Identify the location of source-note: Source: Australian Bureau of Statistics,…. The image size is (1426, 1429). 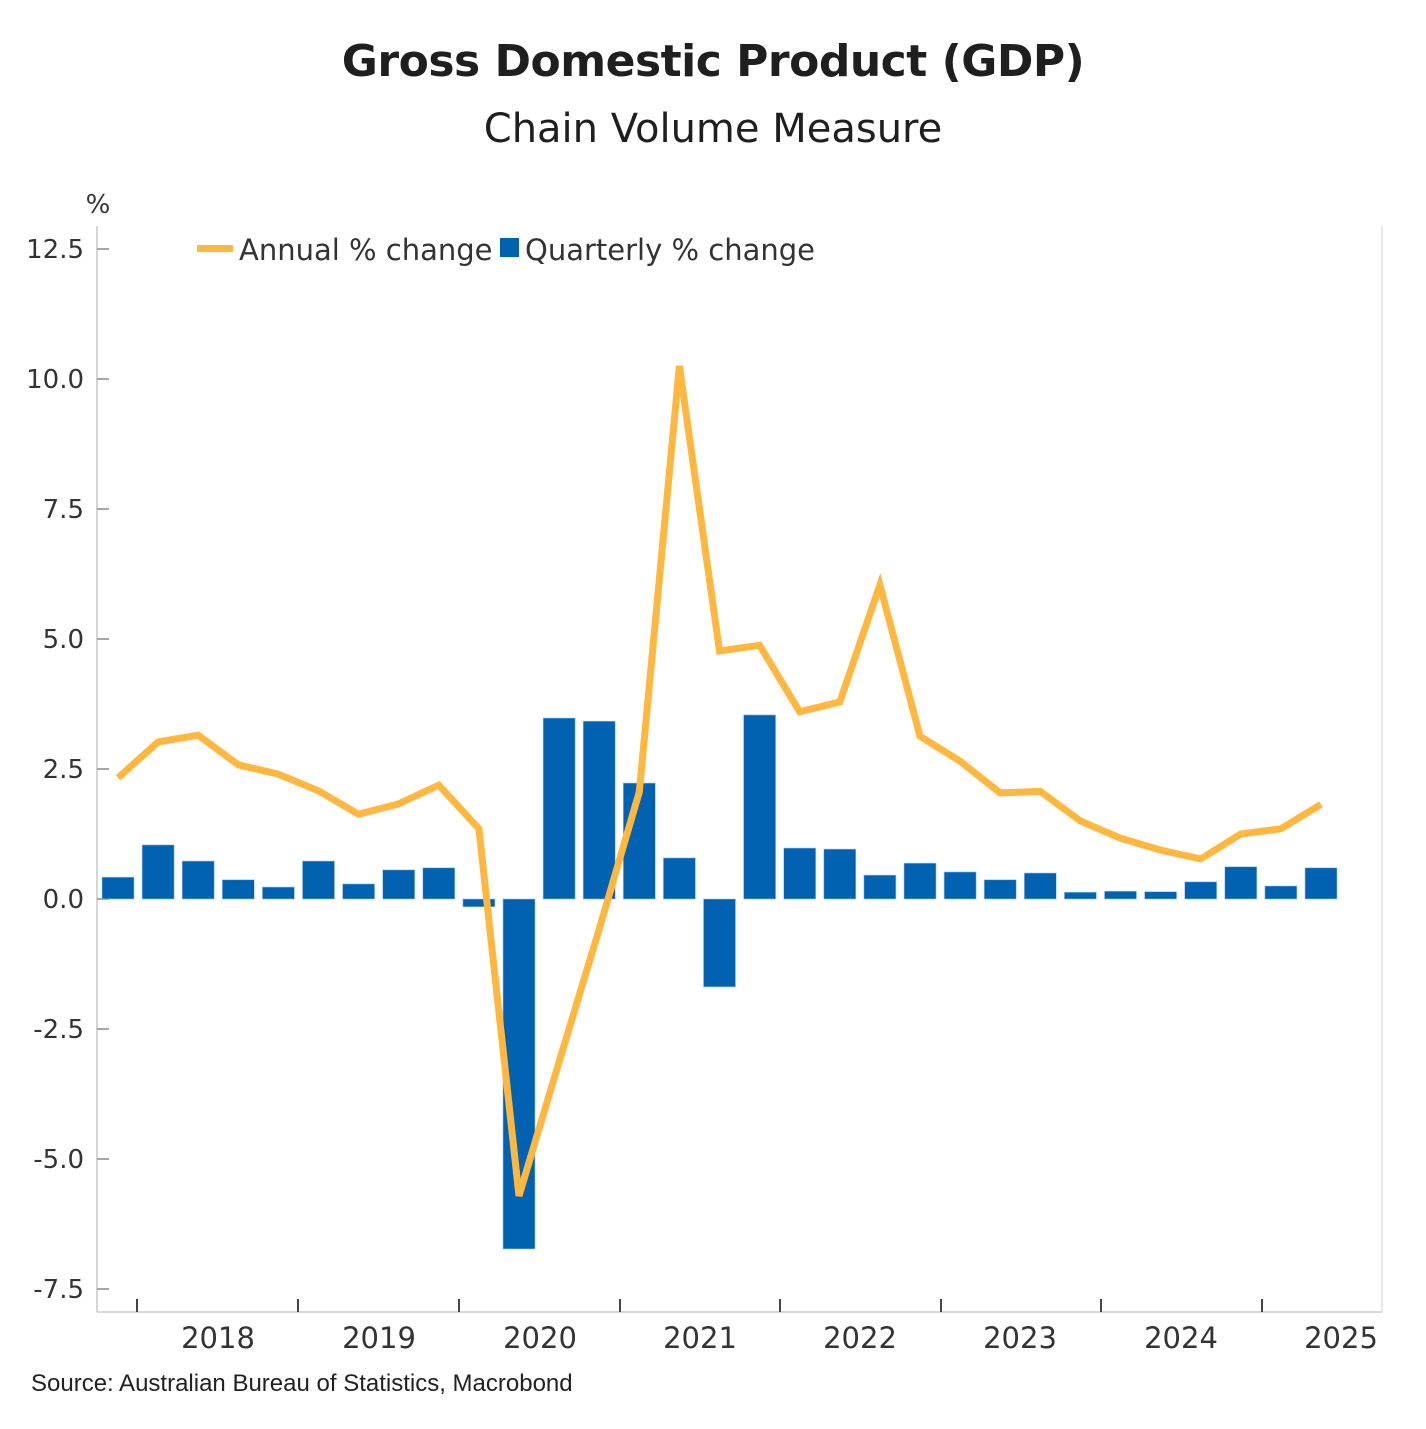
(302, 1383).